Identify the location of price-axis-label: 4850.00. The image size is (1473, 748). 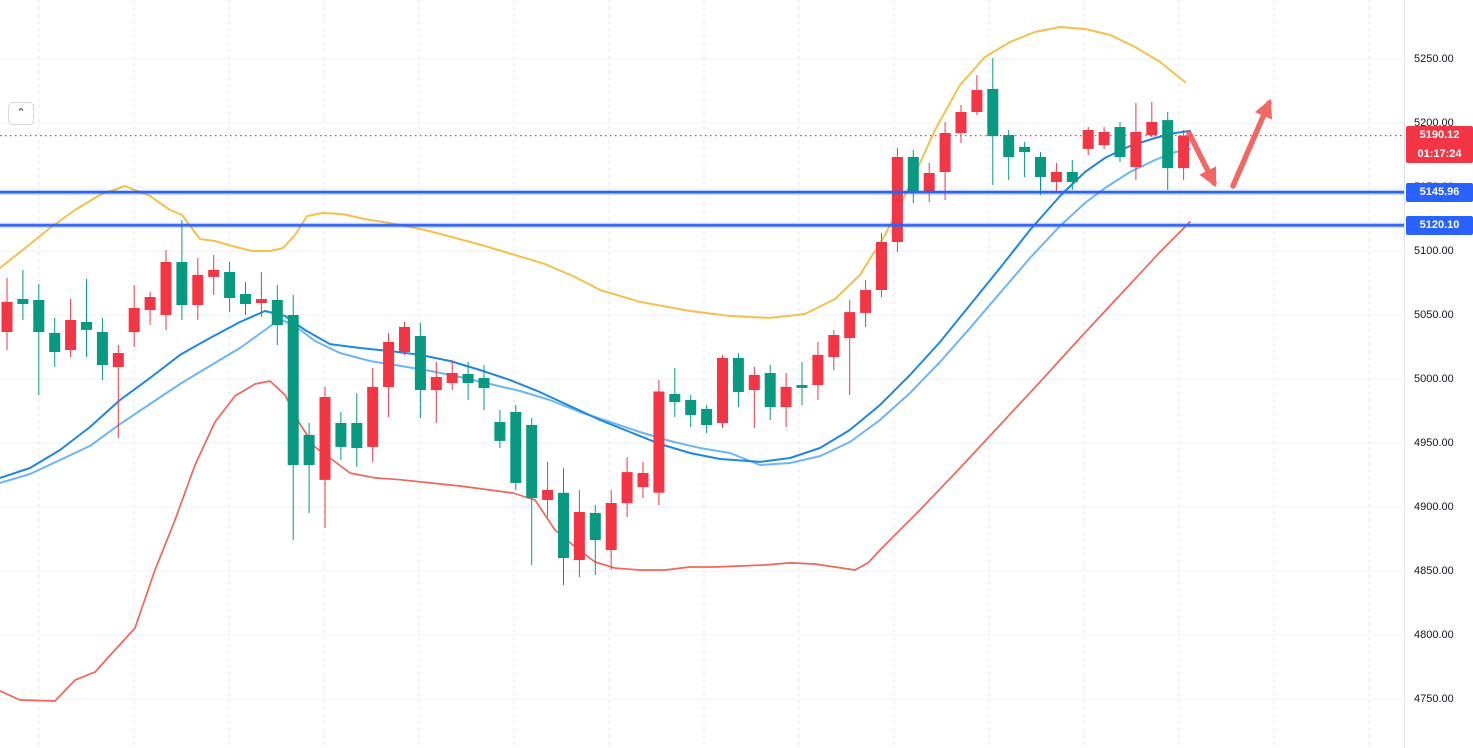
(1434, 570).